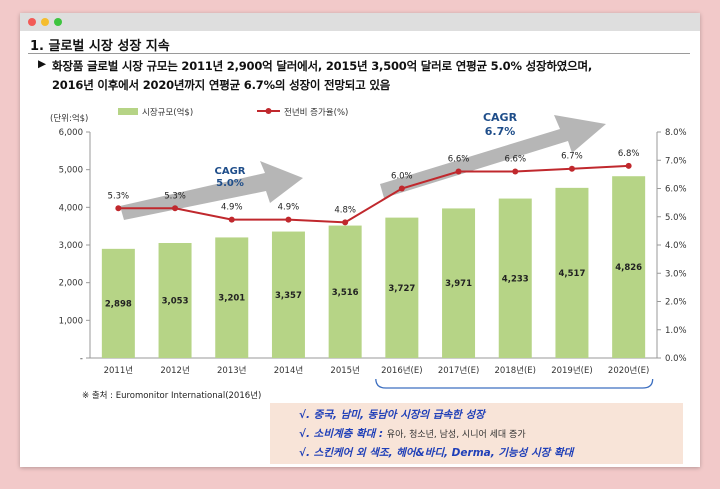 Image resolution: width=720 pixels, height=489 pixels. I want to click on summary-line-2: 2016년 이후에서 2020년까지 연평균 6.7%의 성장이 전망되고 있음, so click(221, 85).